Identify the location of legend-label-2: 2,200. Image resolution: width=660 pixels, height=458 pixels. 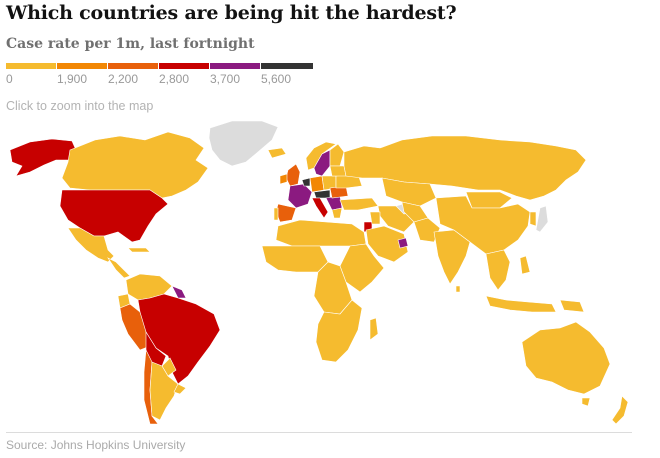
(123, 79).